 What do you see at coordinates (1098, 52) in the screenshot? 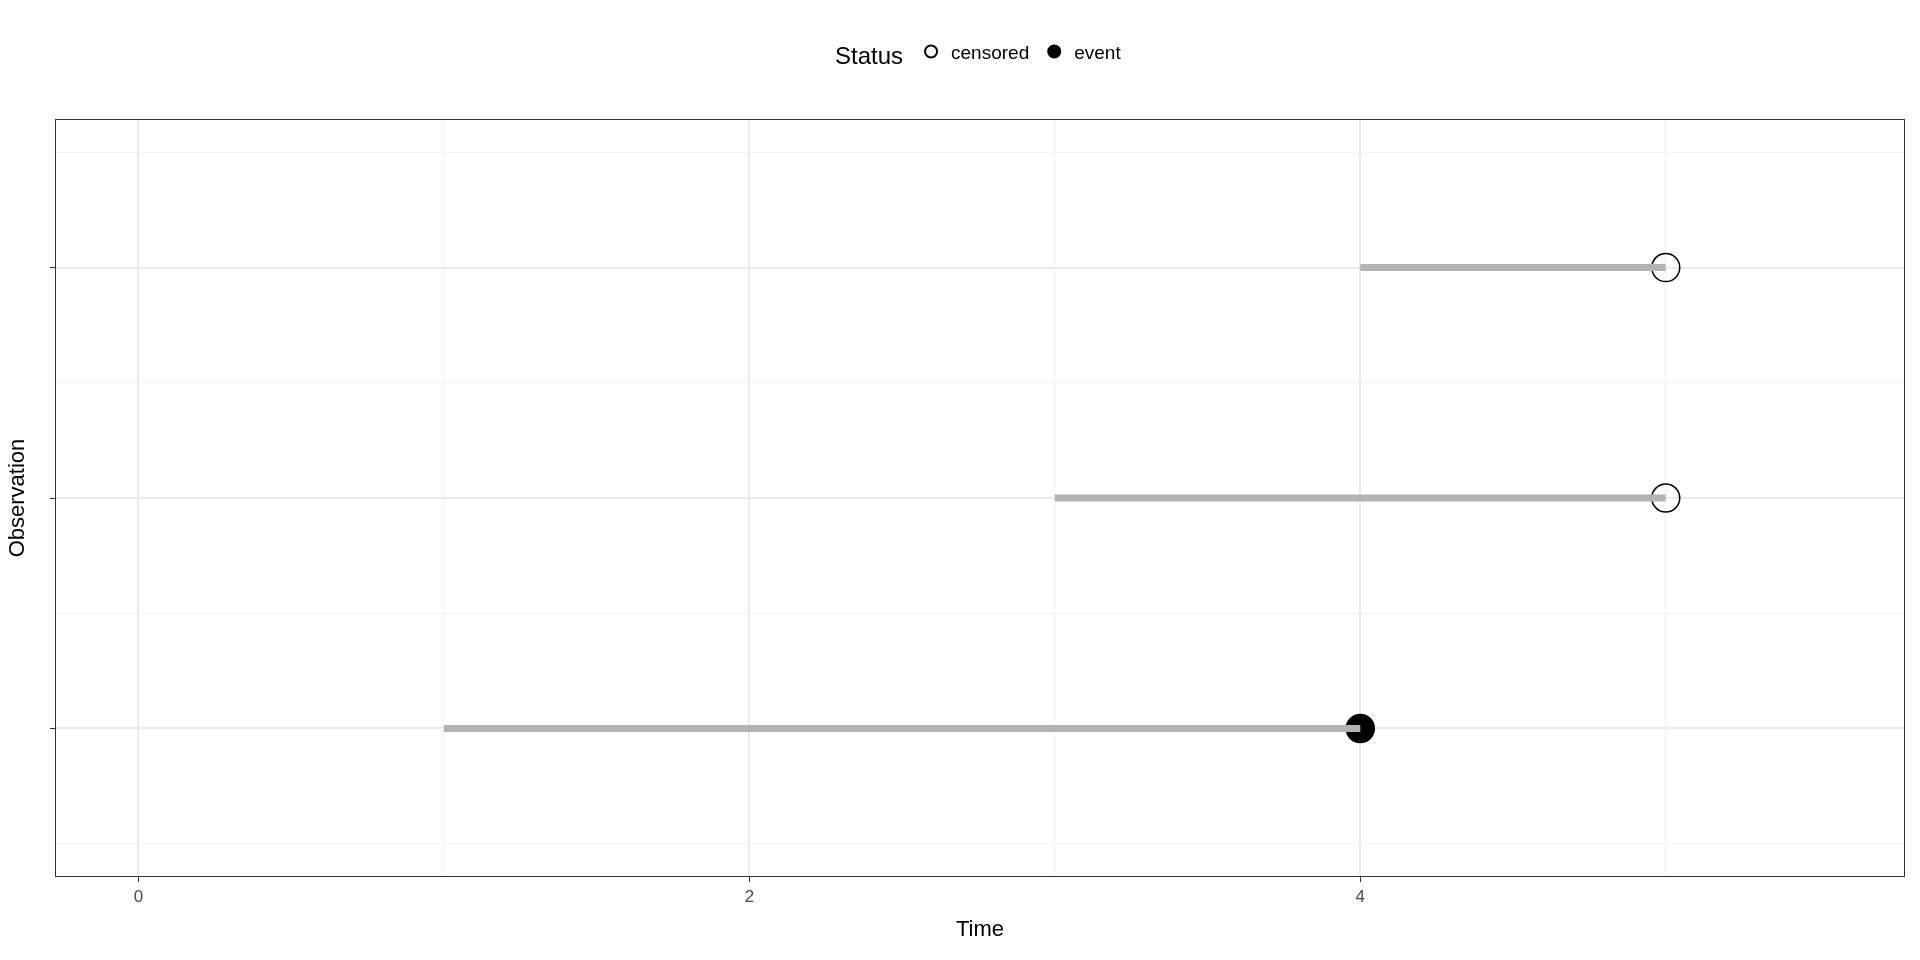
I see `legend-label: event` at bounding box center [1098, 52].